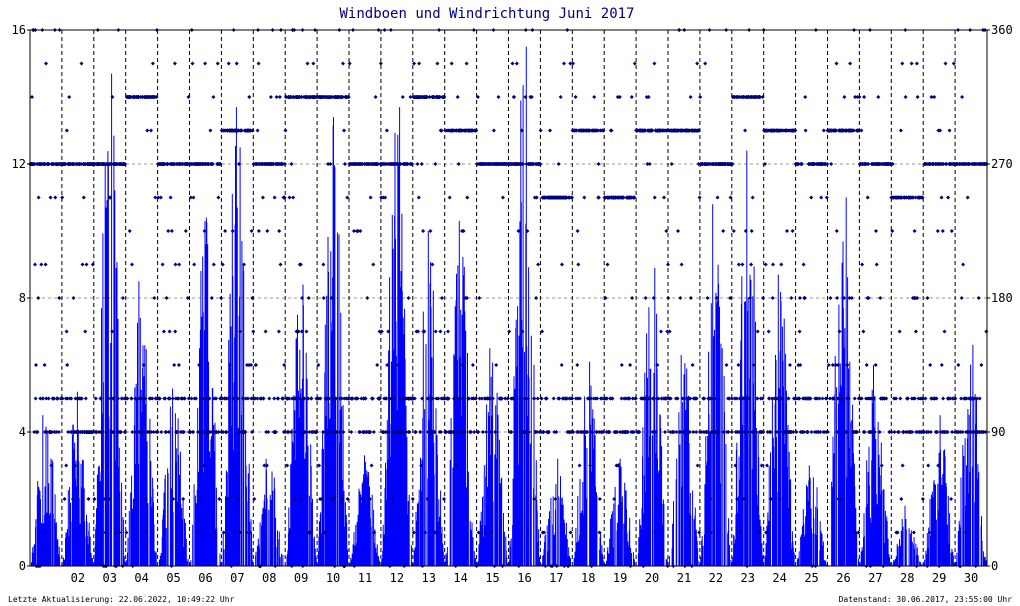 The width and height of the screenshot is (1020, 606). Describe the element at coordinates (971, 578) in the screenshot. I see `x-tick-label: 30` at that location.